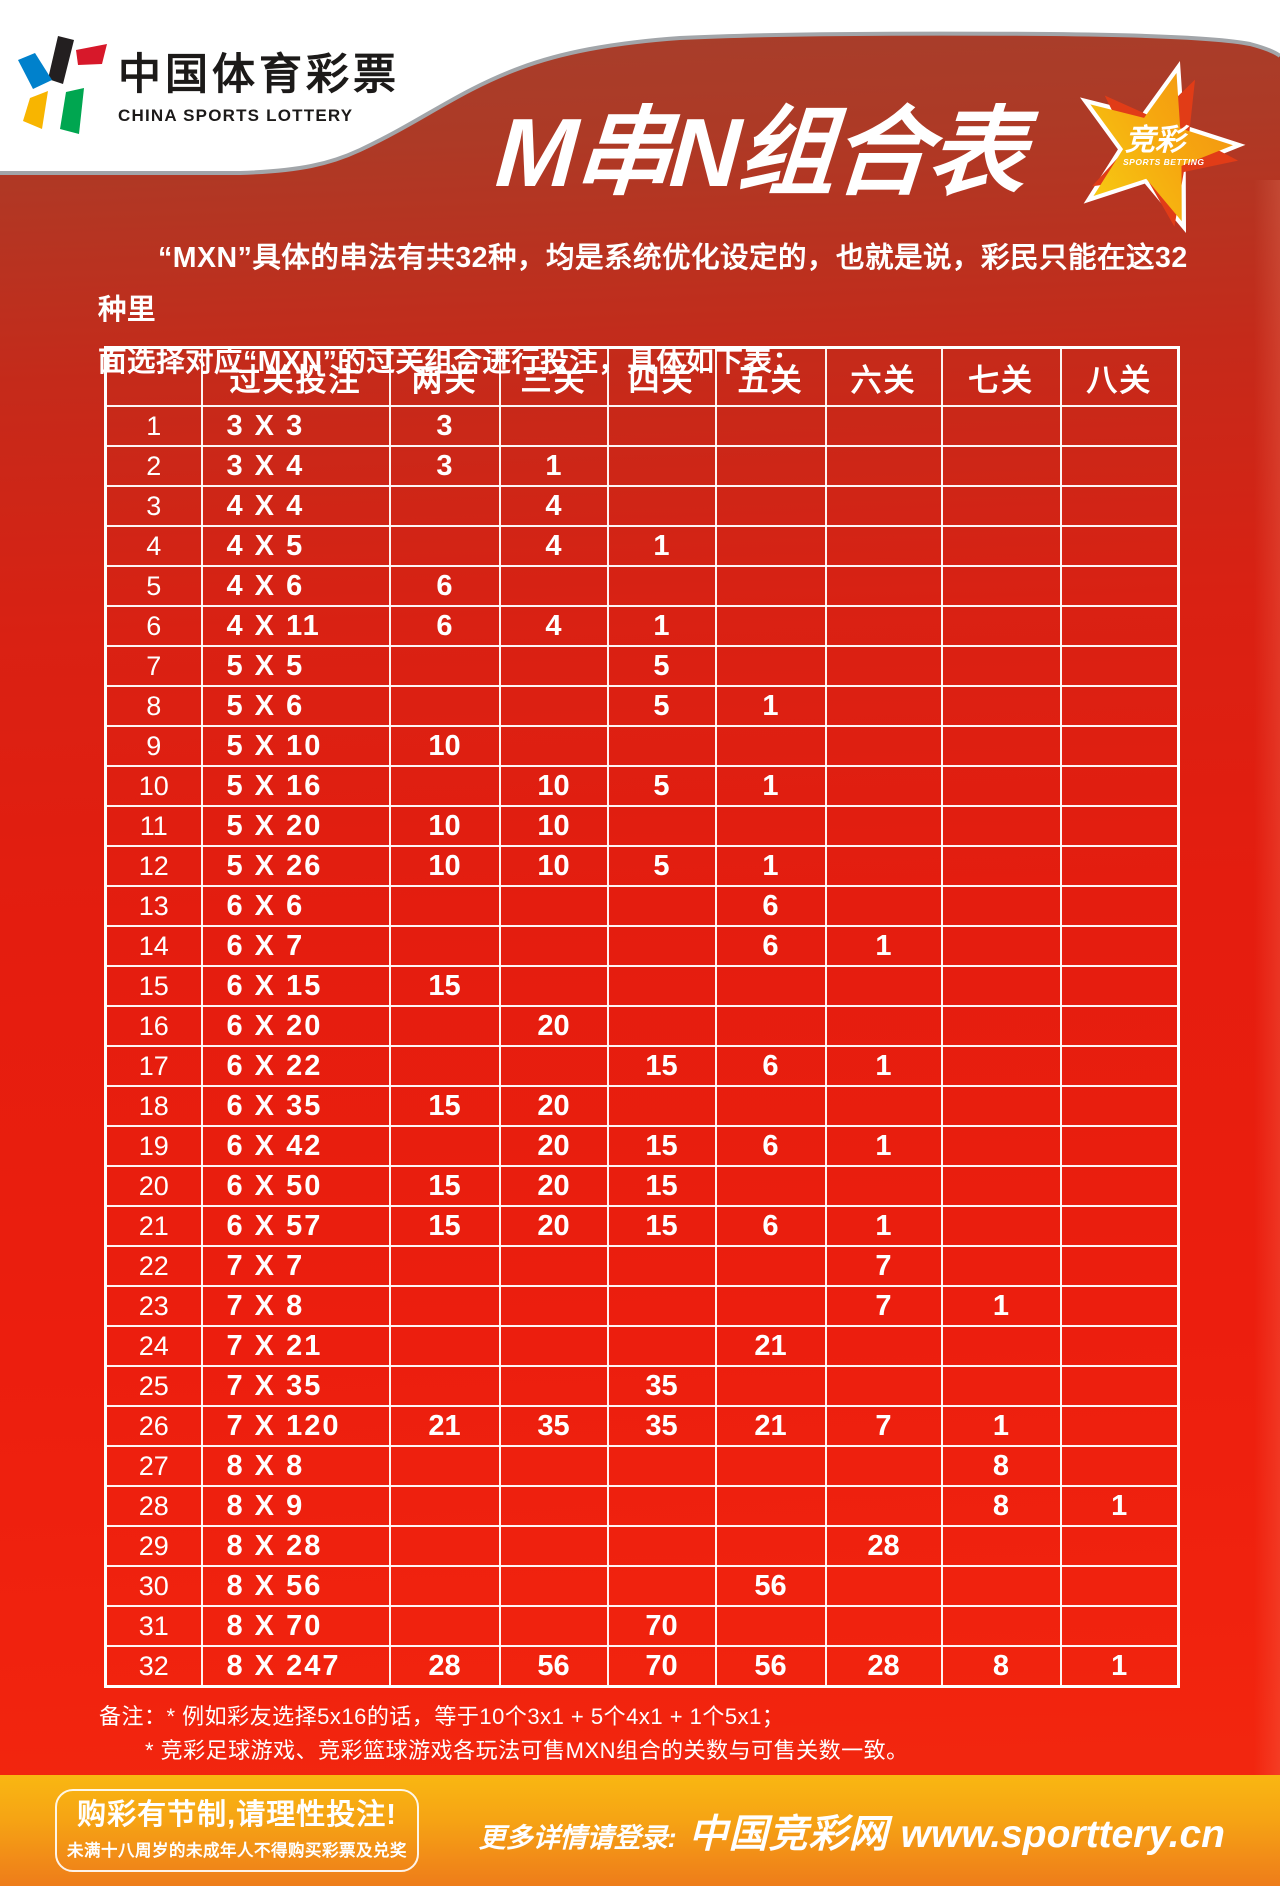 The image size is (1280, 1886). I want to click on value-cell: 7, so click(883, 1266).